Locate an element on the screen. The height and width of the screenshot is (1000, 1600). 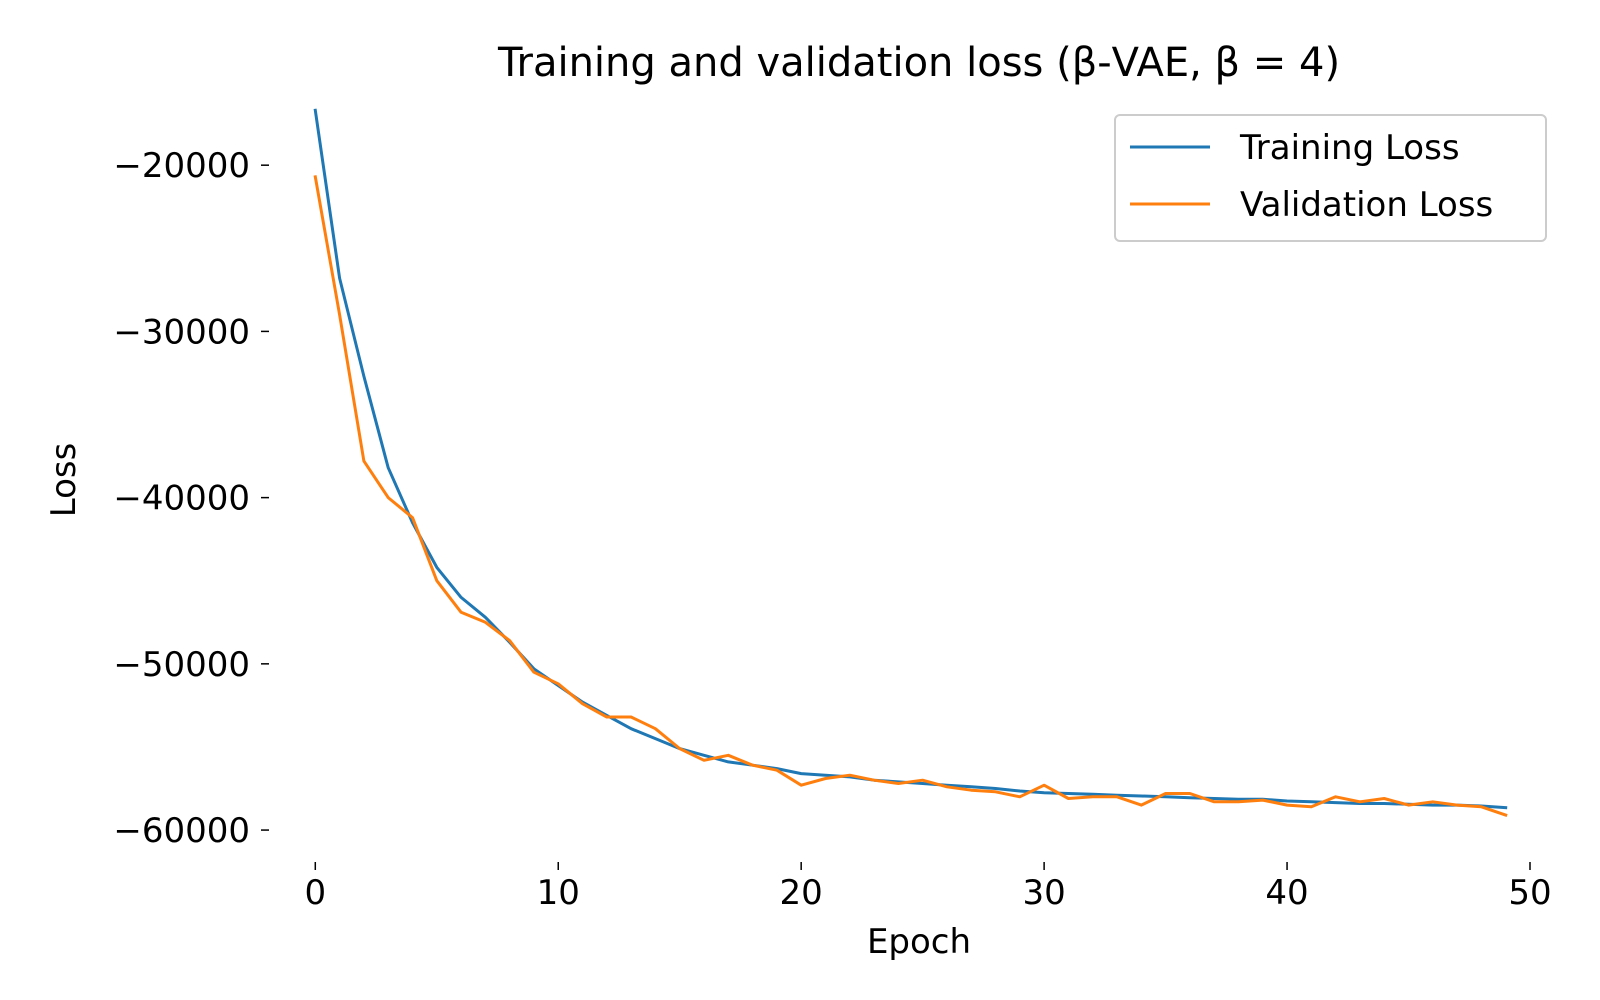
legend-label-validation-loss: Validation Loss is located at coordinates (1366, 205).